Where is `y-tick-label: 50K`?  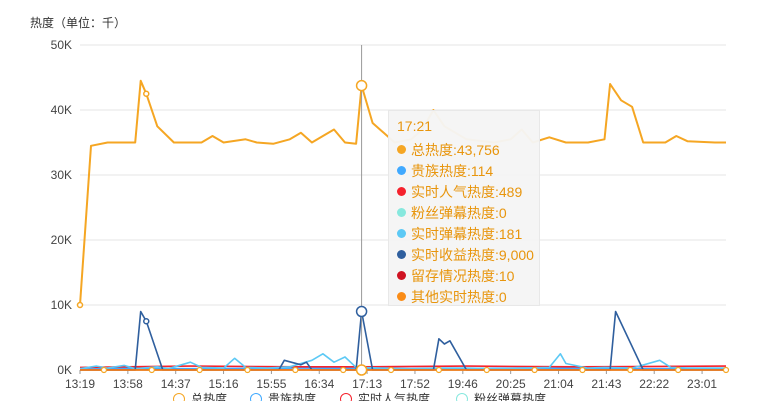 y-tick-label: 50K is located at coordinates (61, 45).